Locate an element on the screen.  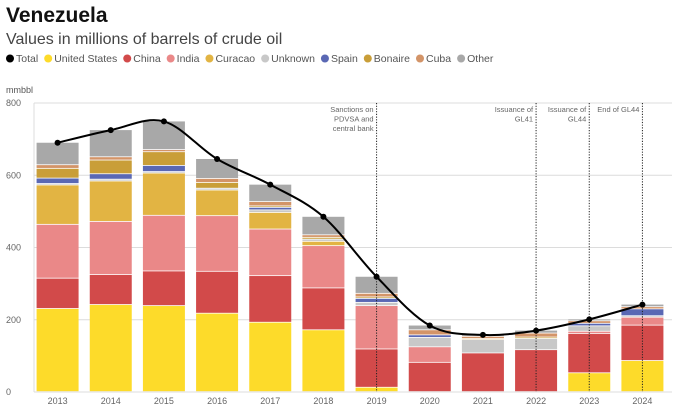
chart-title: Venezuela is located at coordinates (57, 15).